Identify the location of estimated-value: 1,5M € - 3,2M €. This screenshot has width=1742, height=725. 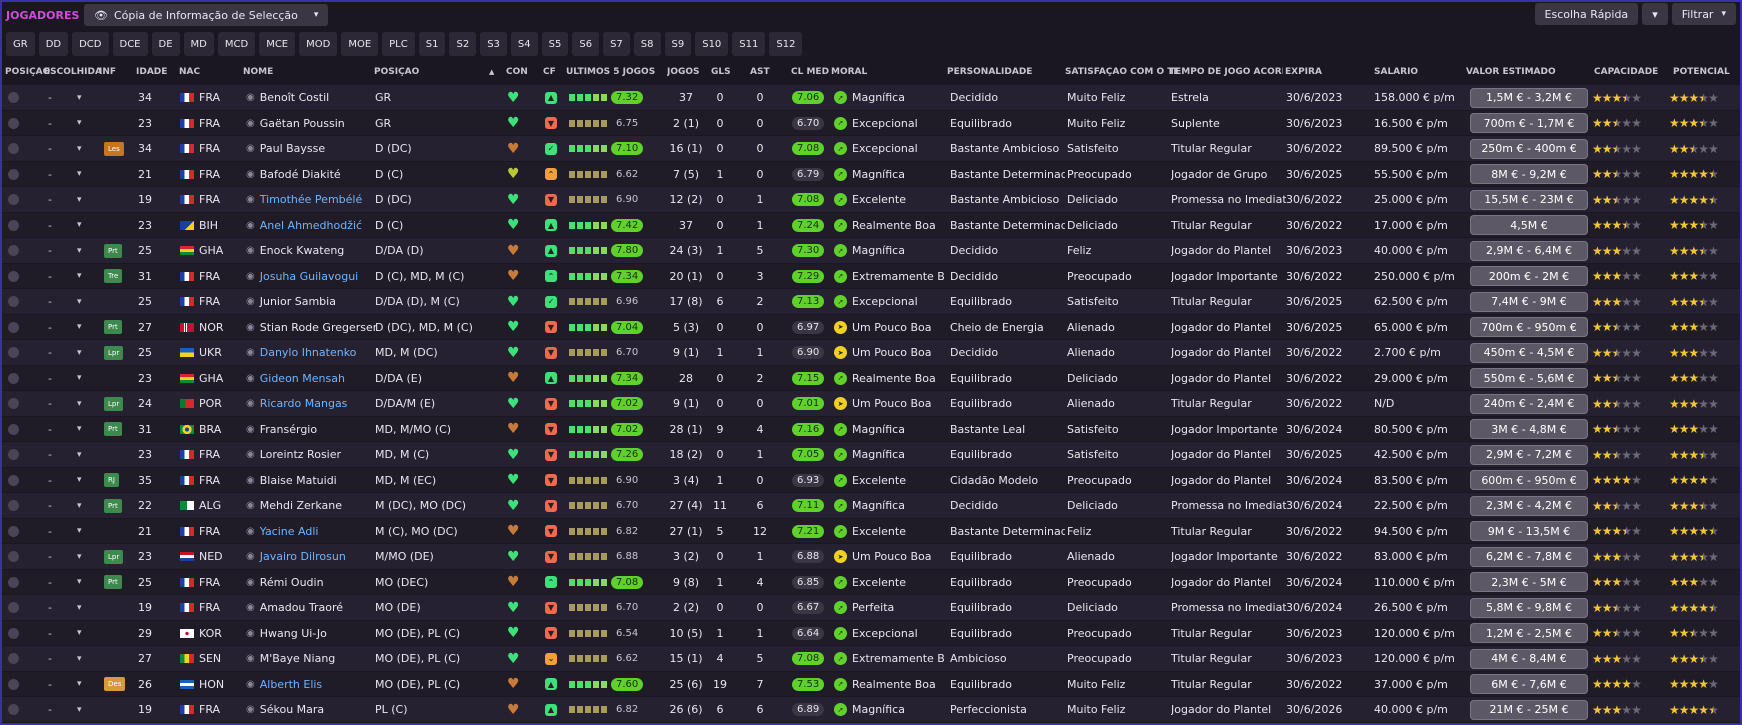
(1529, 97).